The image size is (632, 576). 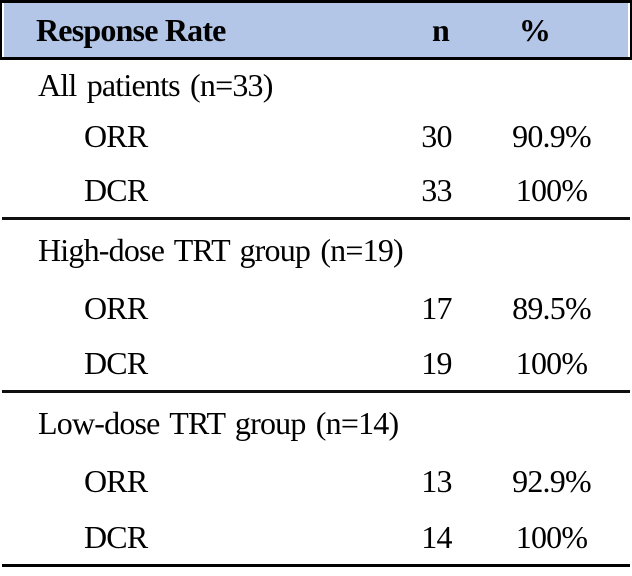 I want to click on n-value-cell: 13, so click(x=436, y=481).